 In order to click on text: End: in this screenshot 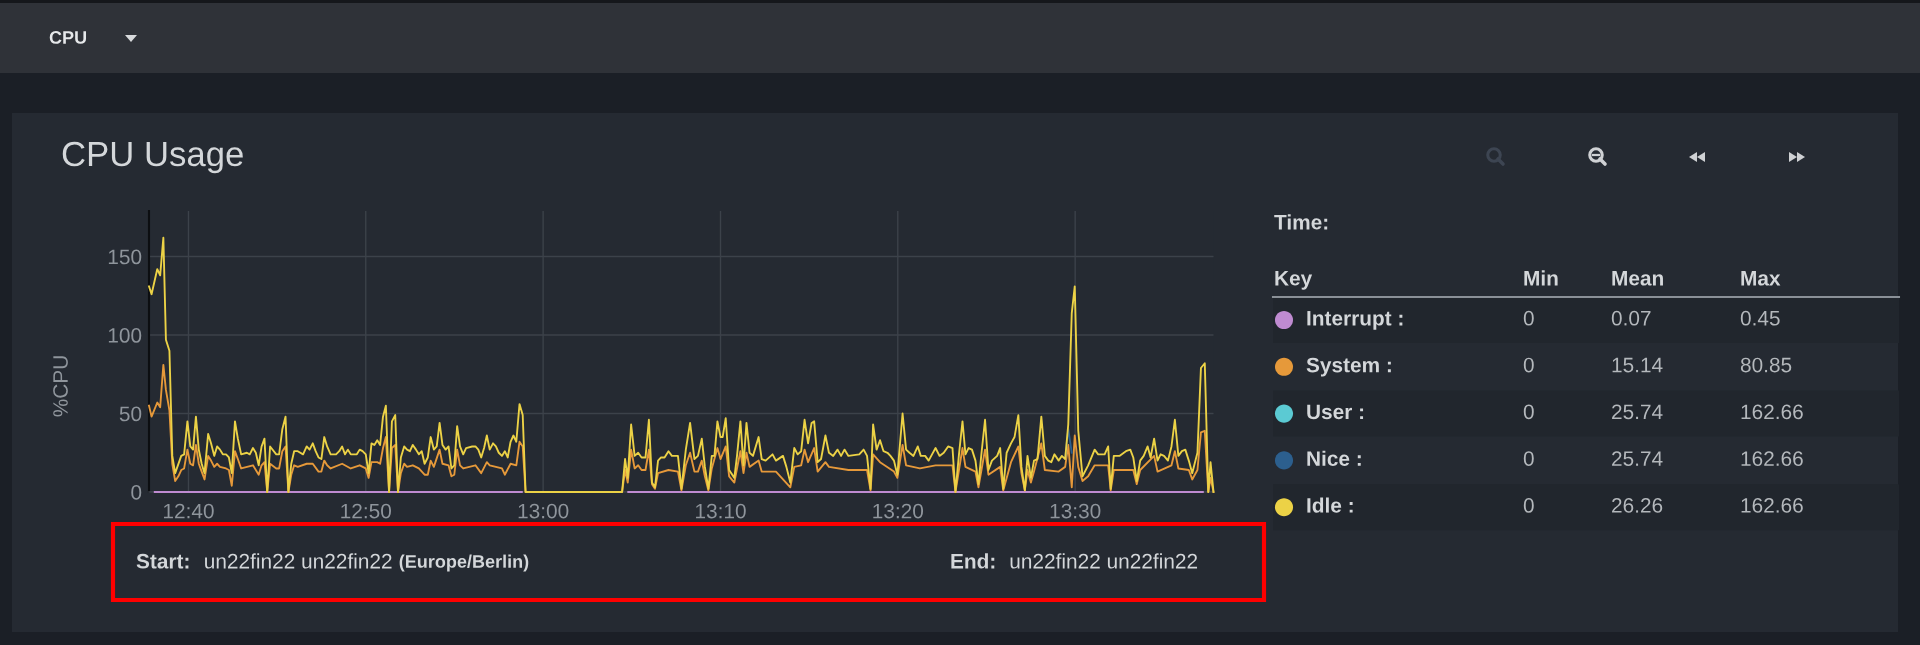, I will do `click(973, 561)`.